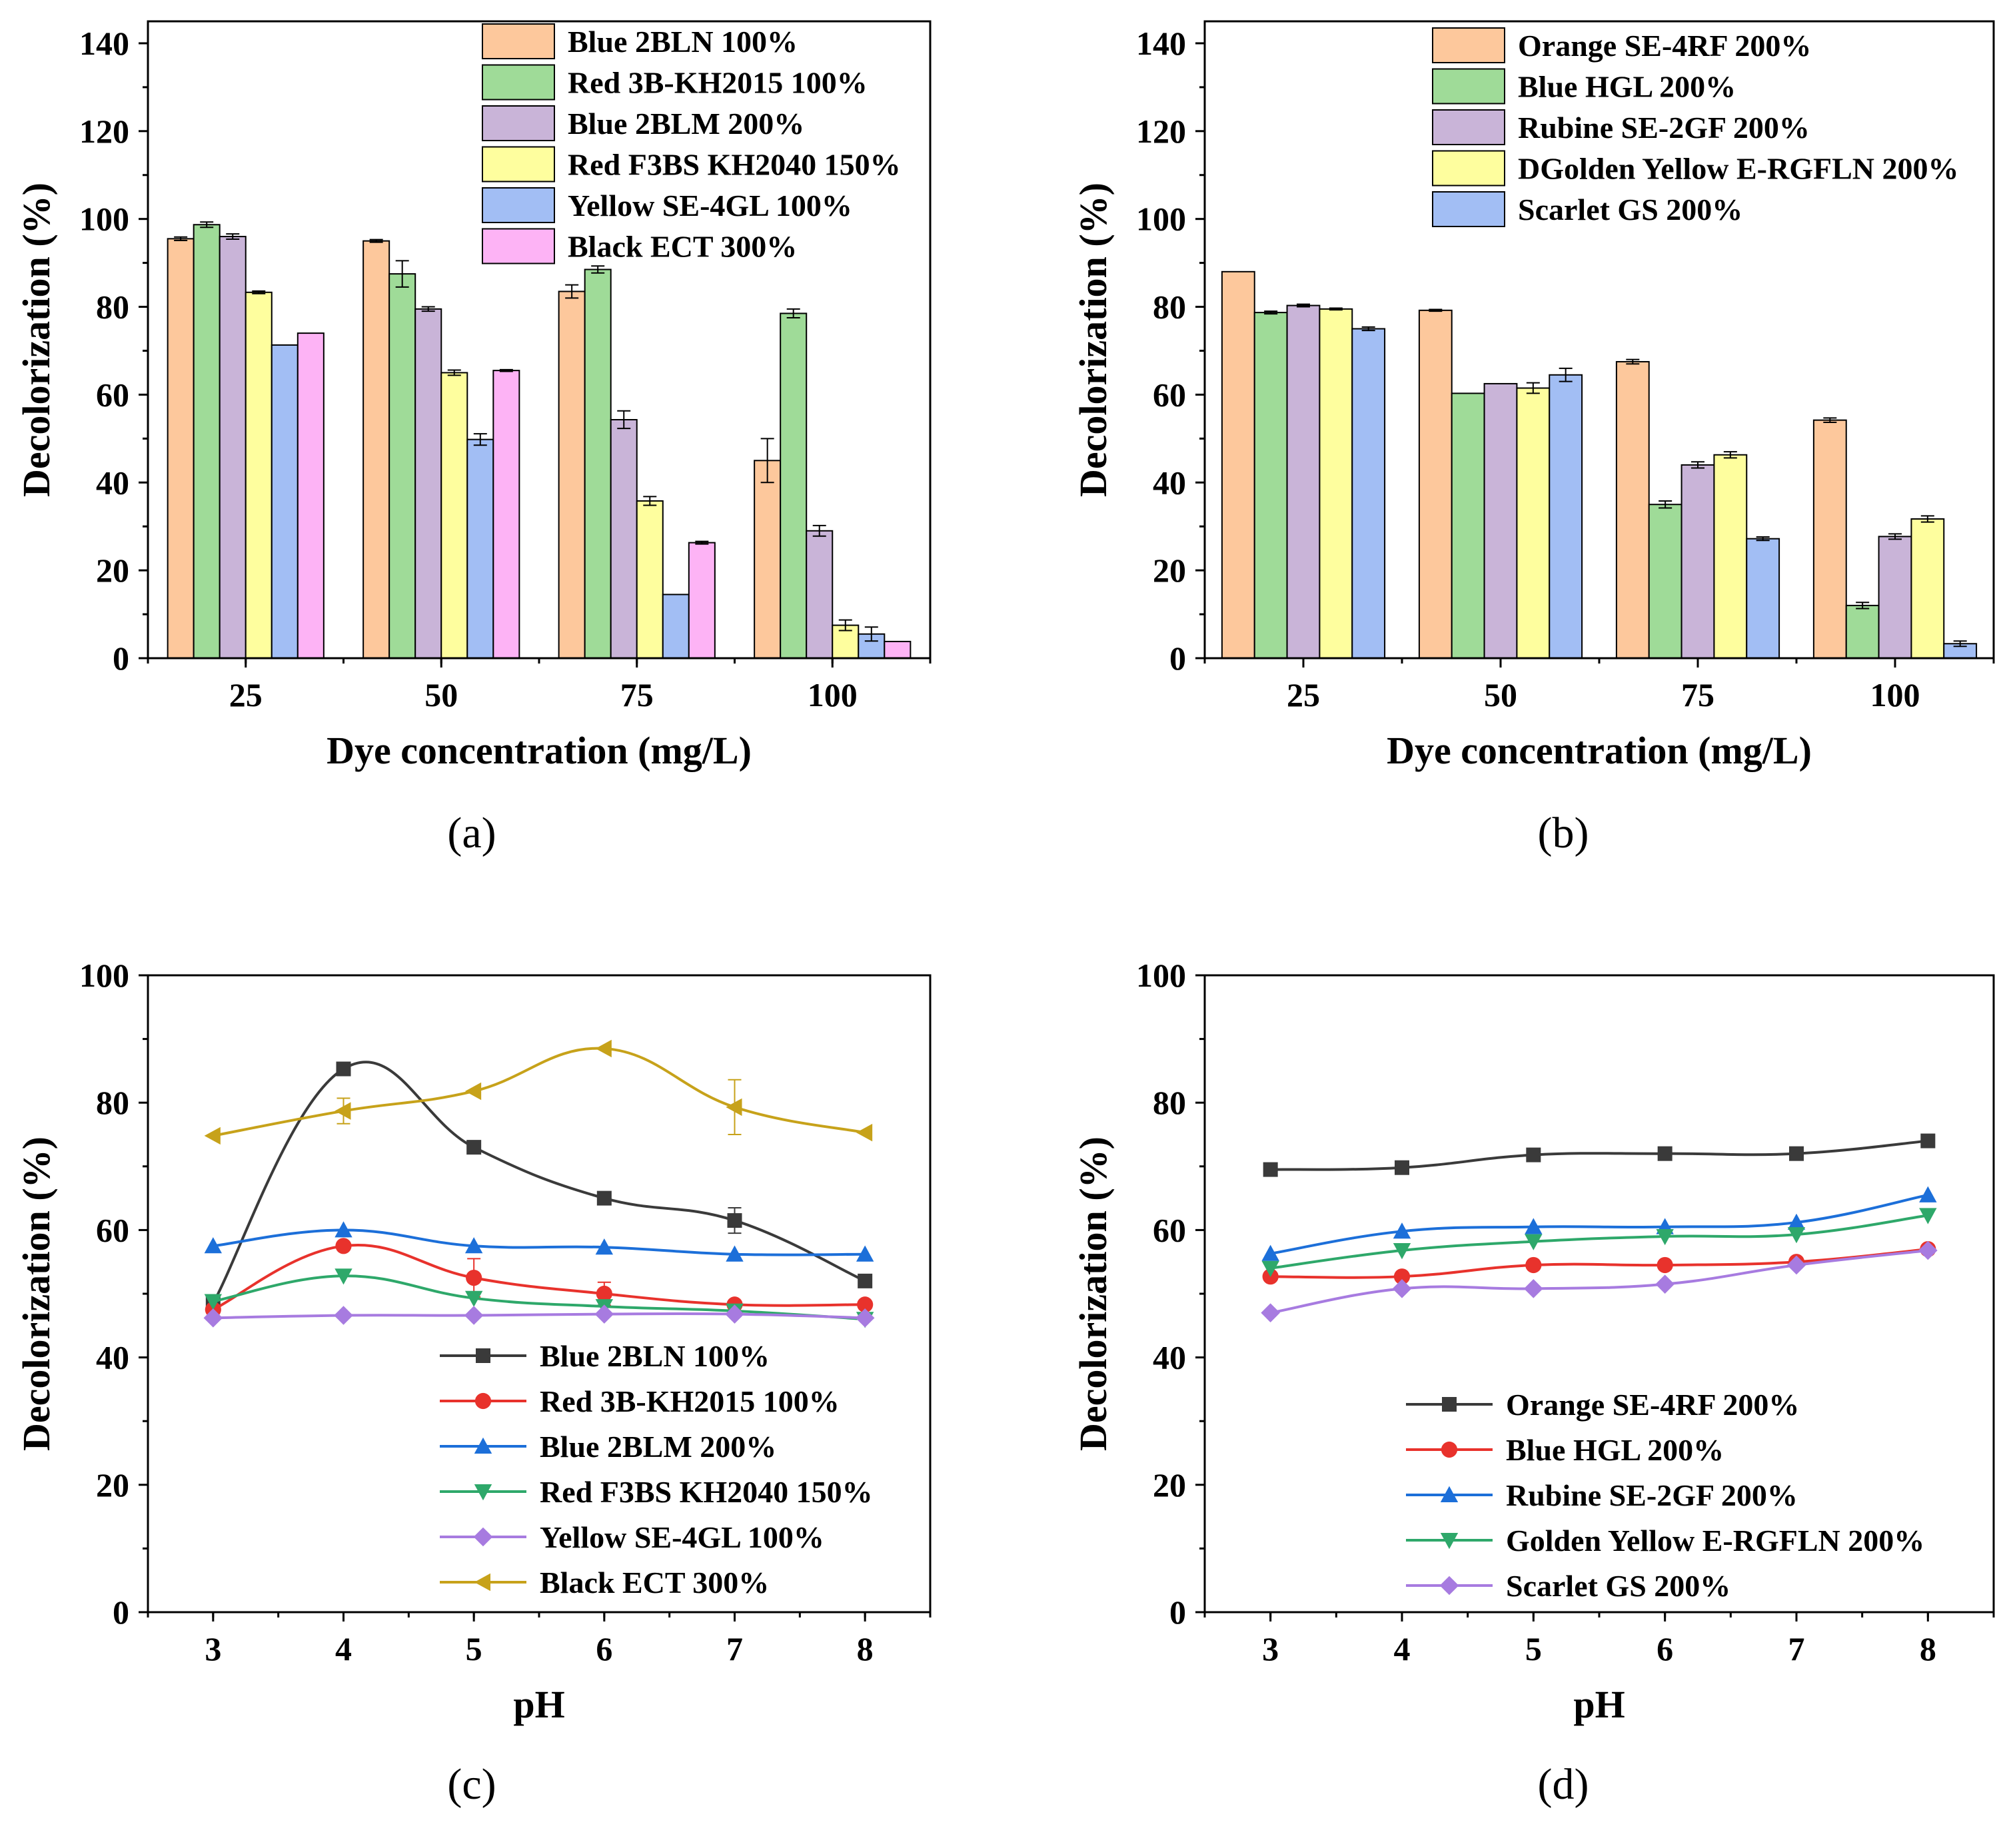  Describe the element at coordinates (1738, 169) in the screenshot. I see `legend-label: DGolden Yellow E-RGFLN 200%` at that location.